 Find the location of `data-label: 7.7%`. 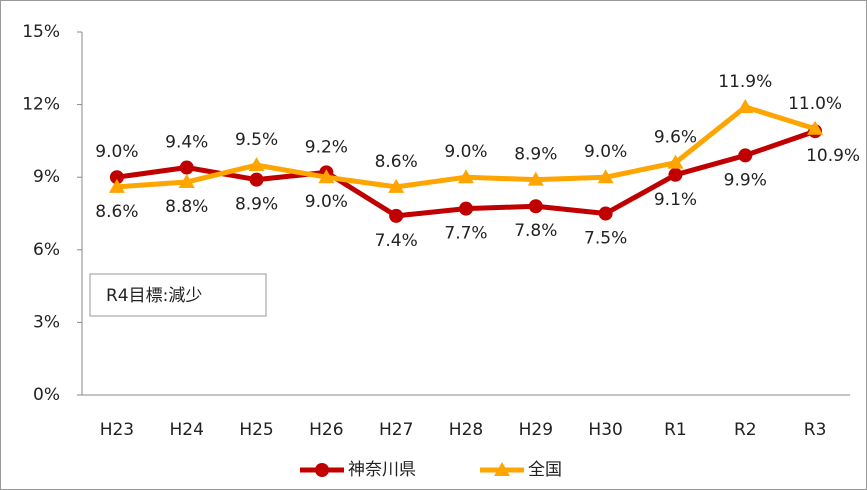

data-label: 7.7% is located at coordinates (465, 234).